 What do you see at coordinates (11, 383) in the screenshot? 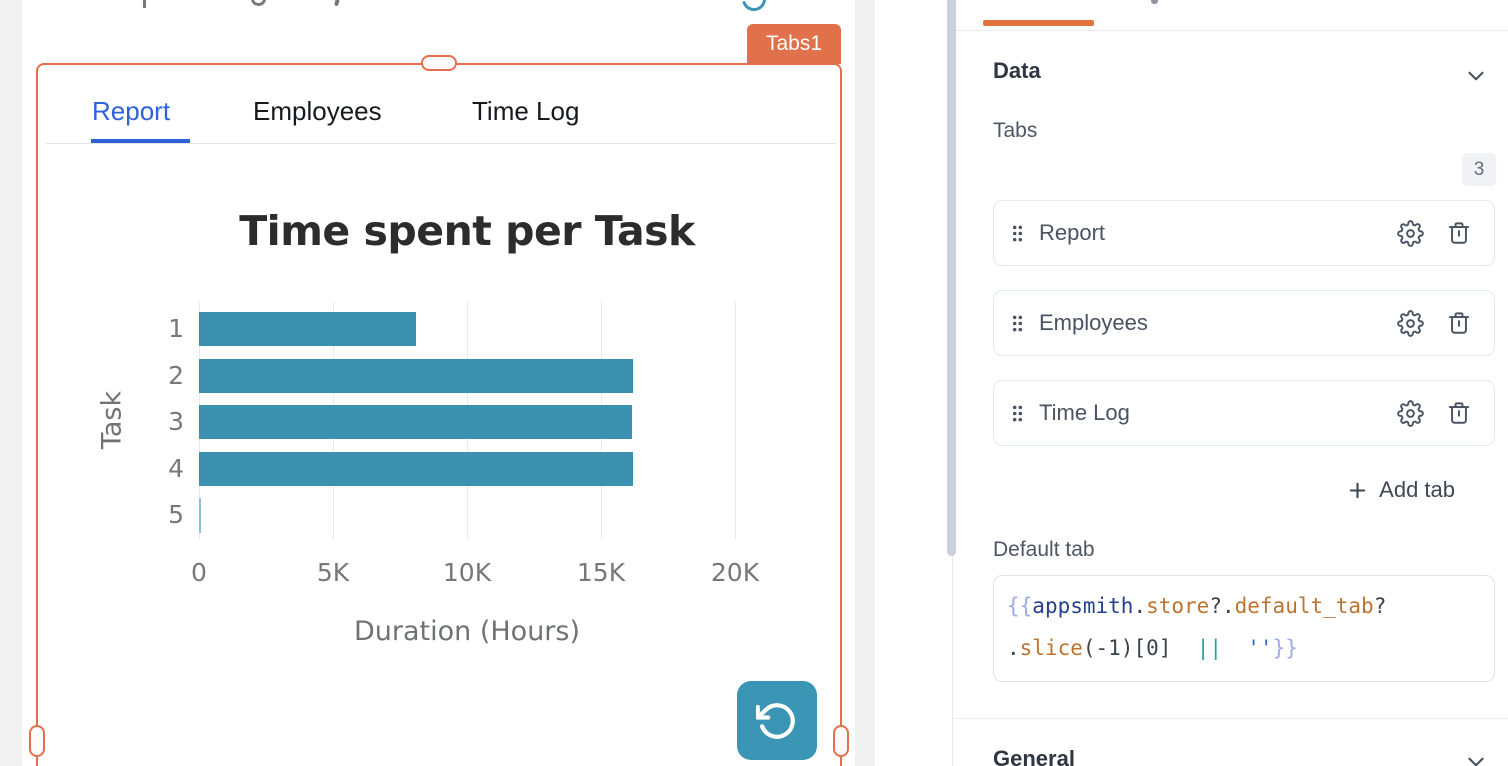
I see `canvas-left-gutter` at bounding box center [11, 383].